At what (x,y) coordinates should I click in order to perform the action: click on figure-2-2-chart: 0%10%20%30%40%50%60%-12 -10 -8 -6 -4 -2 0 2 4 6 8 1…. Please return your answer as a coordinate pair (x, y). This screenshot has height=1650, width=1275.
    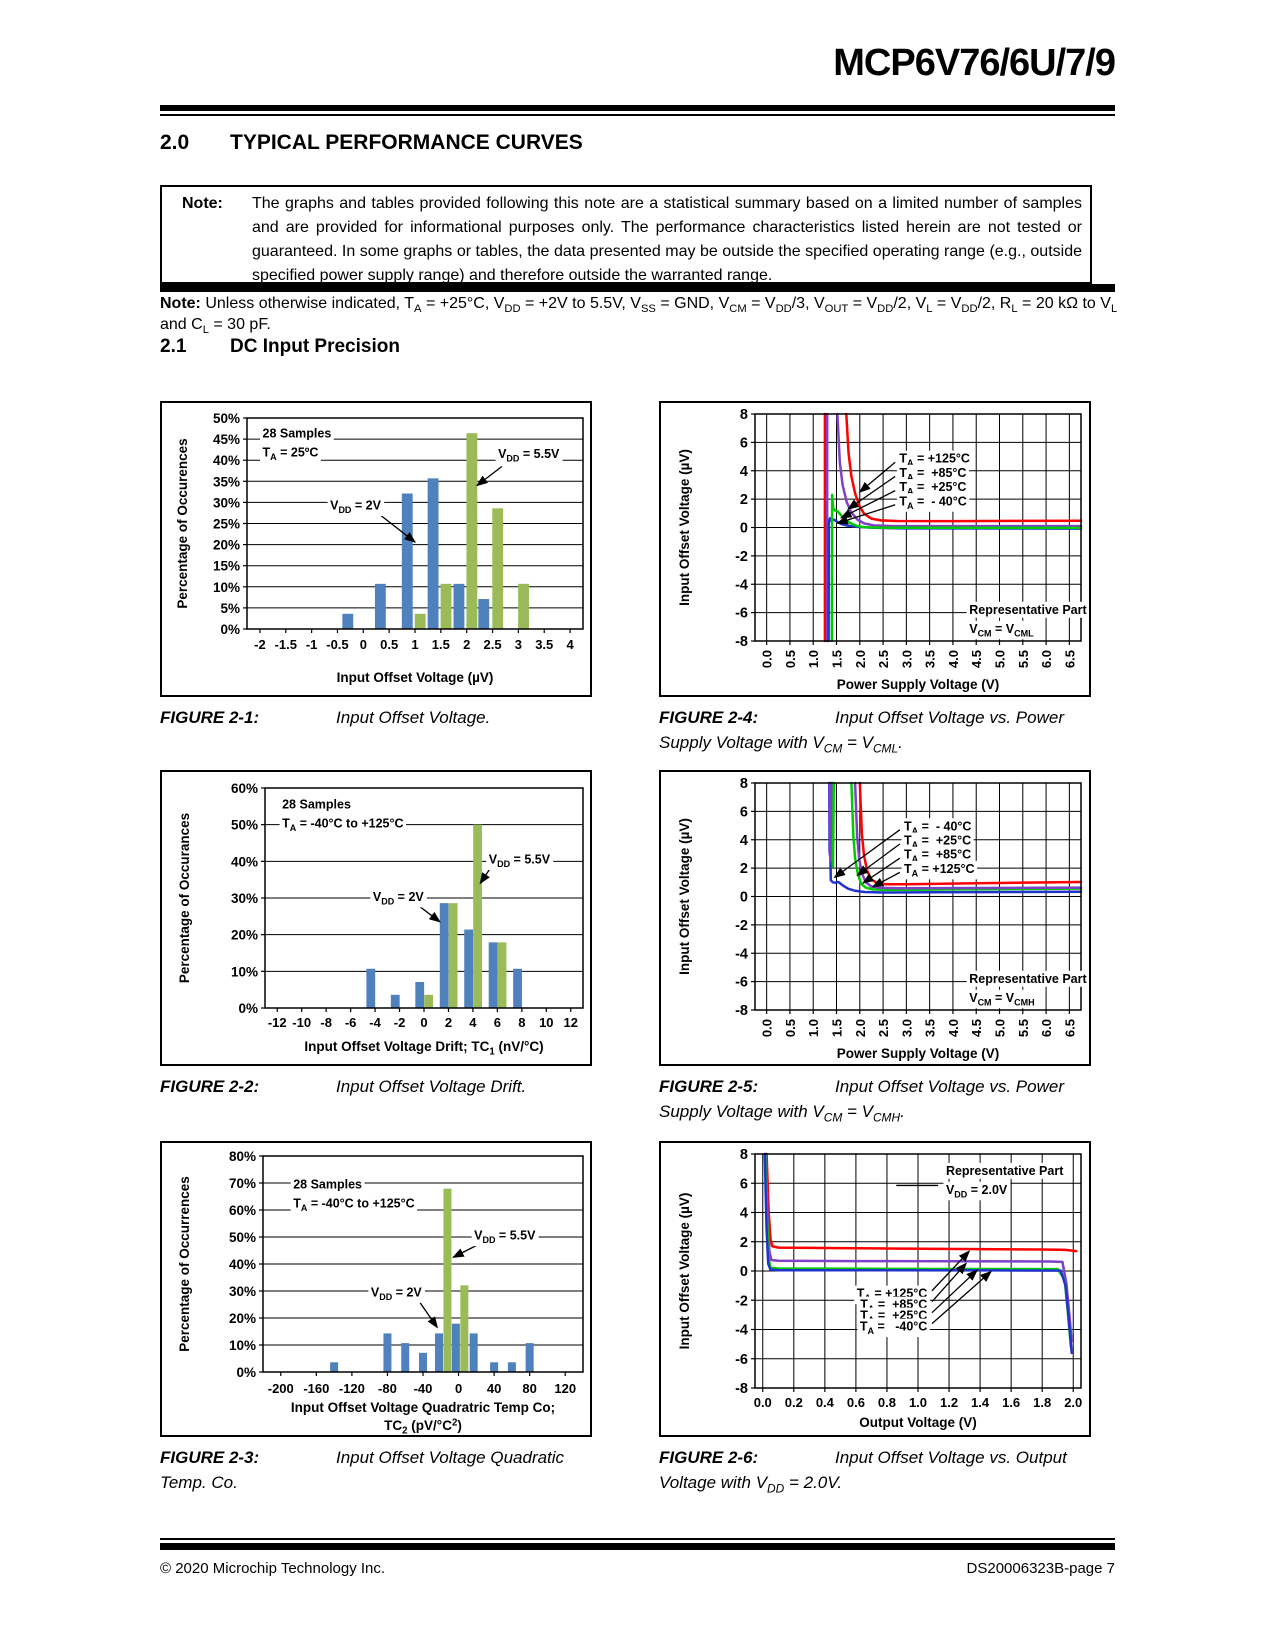
    Looking at the image, I should click on (380, 919).